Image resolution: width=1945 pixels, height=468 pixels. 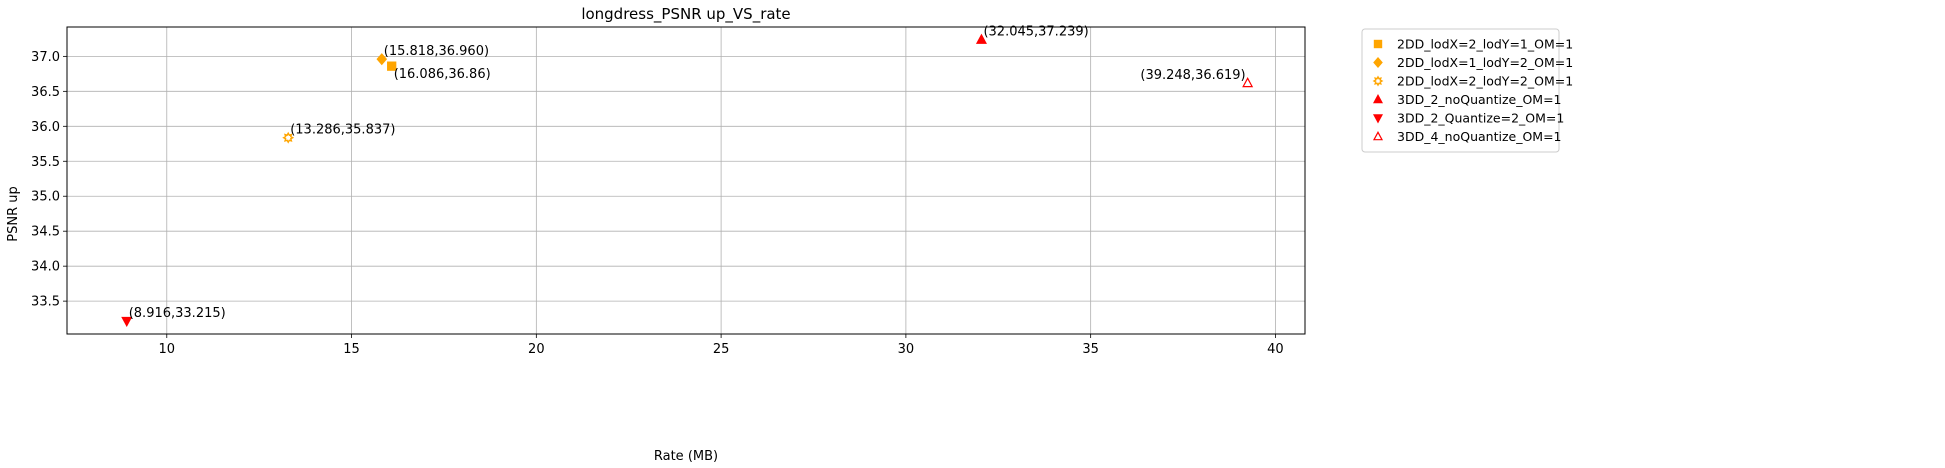 I want to click on x-tick-label: 40, so click(x=1275, y=349).